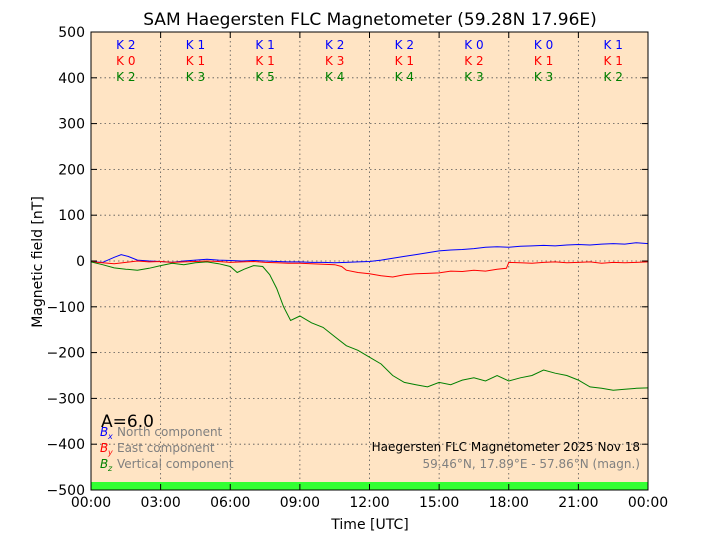  What do you see at coordinates (71, 170) in the screenshot?
I see `y-tick-label: 200` at bounding box center [71, 170].